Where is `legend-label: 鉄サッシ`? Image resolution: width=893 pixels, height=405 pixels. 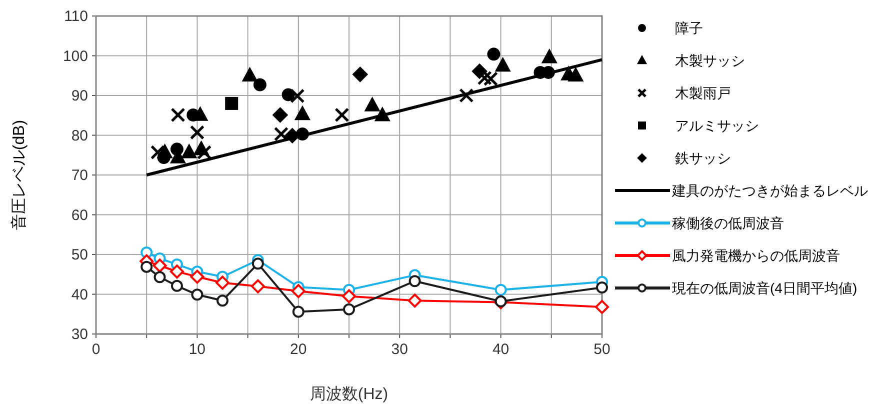
legend-label: 鉄サッシ is located at coordinates (703, 158).